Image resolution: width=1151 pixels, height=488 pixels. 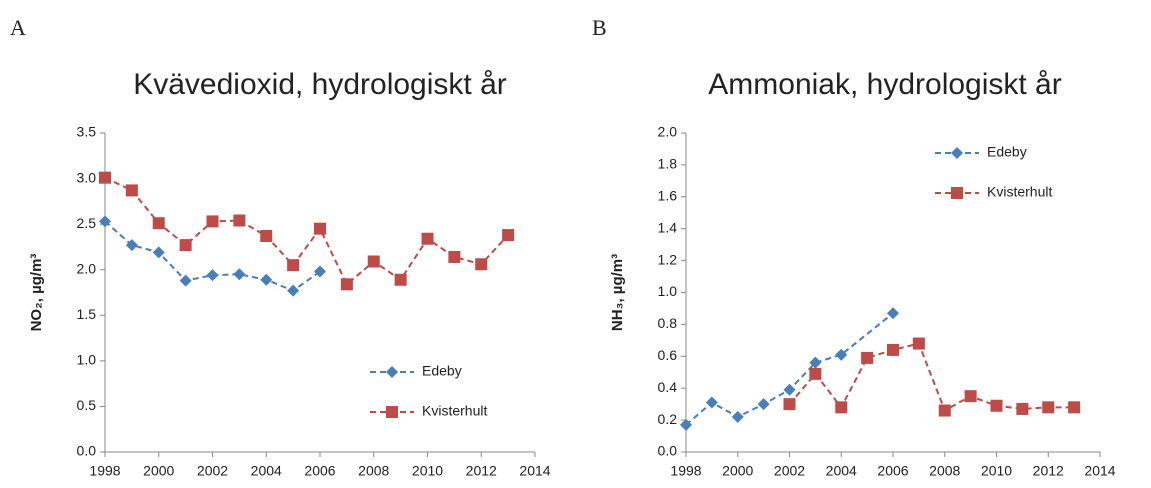 I want to click on y-tick-label: 3.0, so click(x=87, y=177).